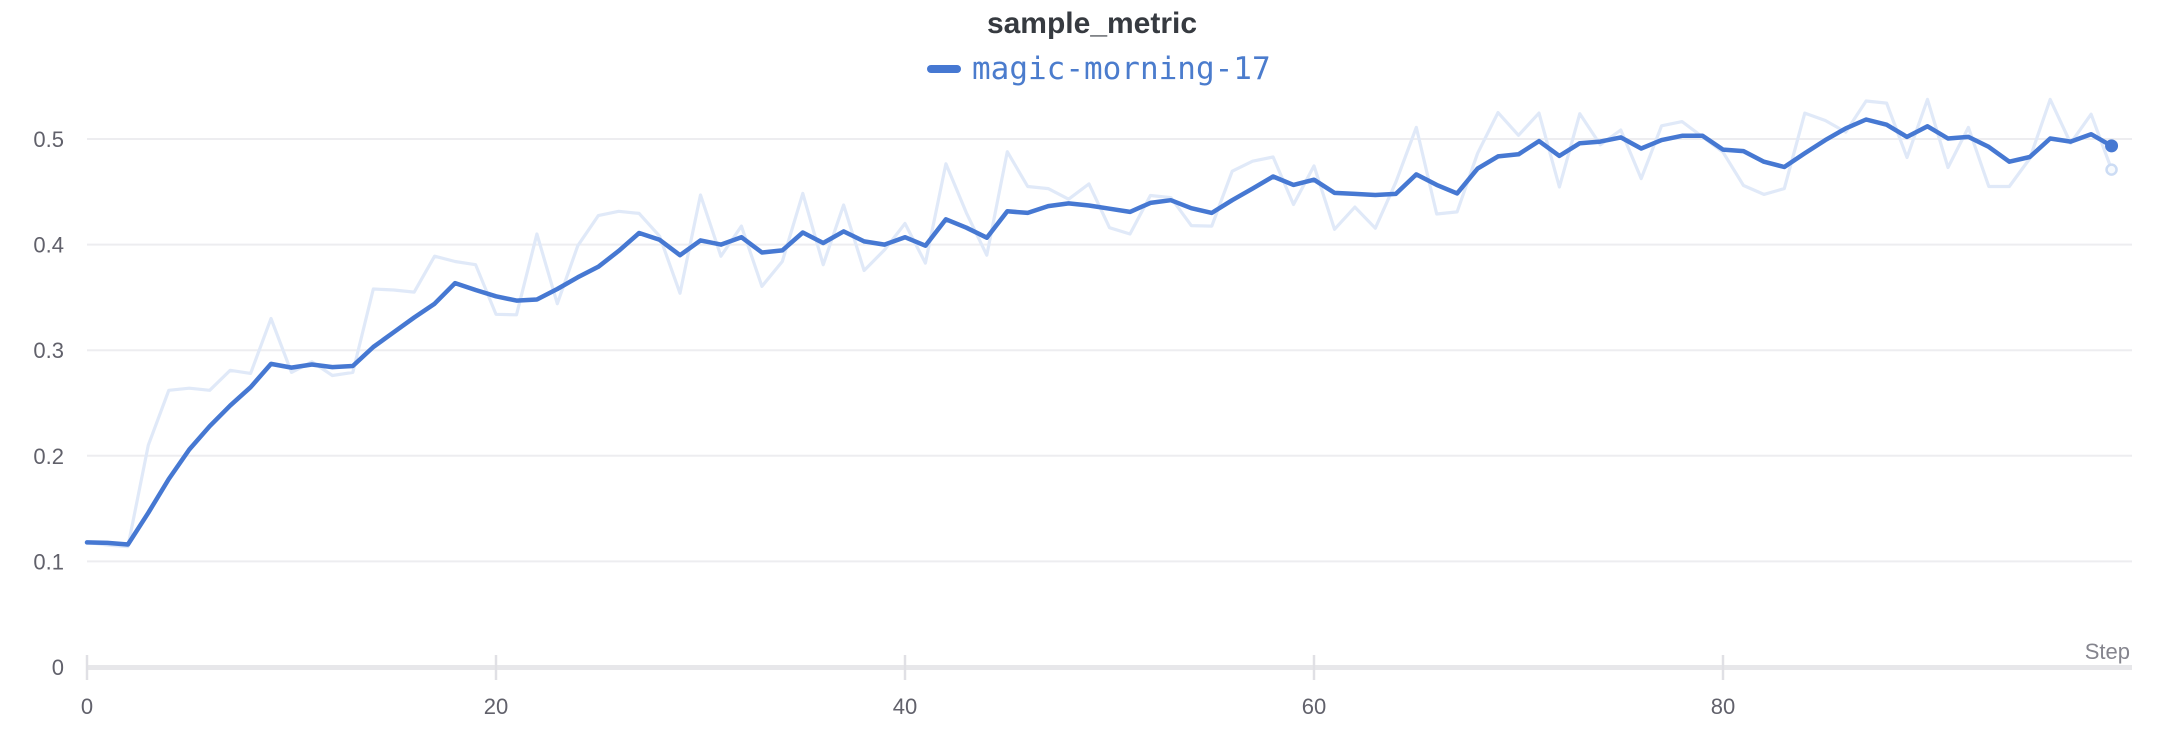 Image resolution: width=2162 pixels, height=738 pixels. What do you see at coordinates (2112, 146) in the screenshot?
I see `smoothed-endpoint-marker` at bounding box center [2112, 146].